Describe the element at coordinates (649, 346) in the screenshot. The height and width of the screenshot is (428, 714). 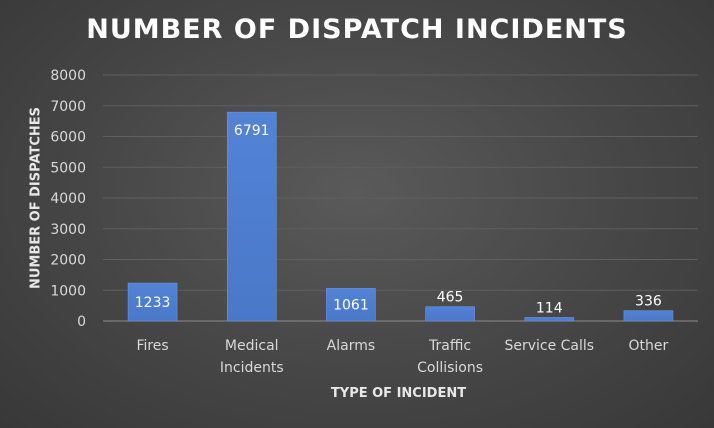
I see `x-tick-label: Other` at that location.